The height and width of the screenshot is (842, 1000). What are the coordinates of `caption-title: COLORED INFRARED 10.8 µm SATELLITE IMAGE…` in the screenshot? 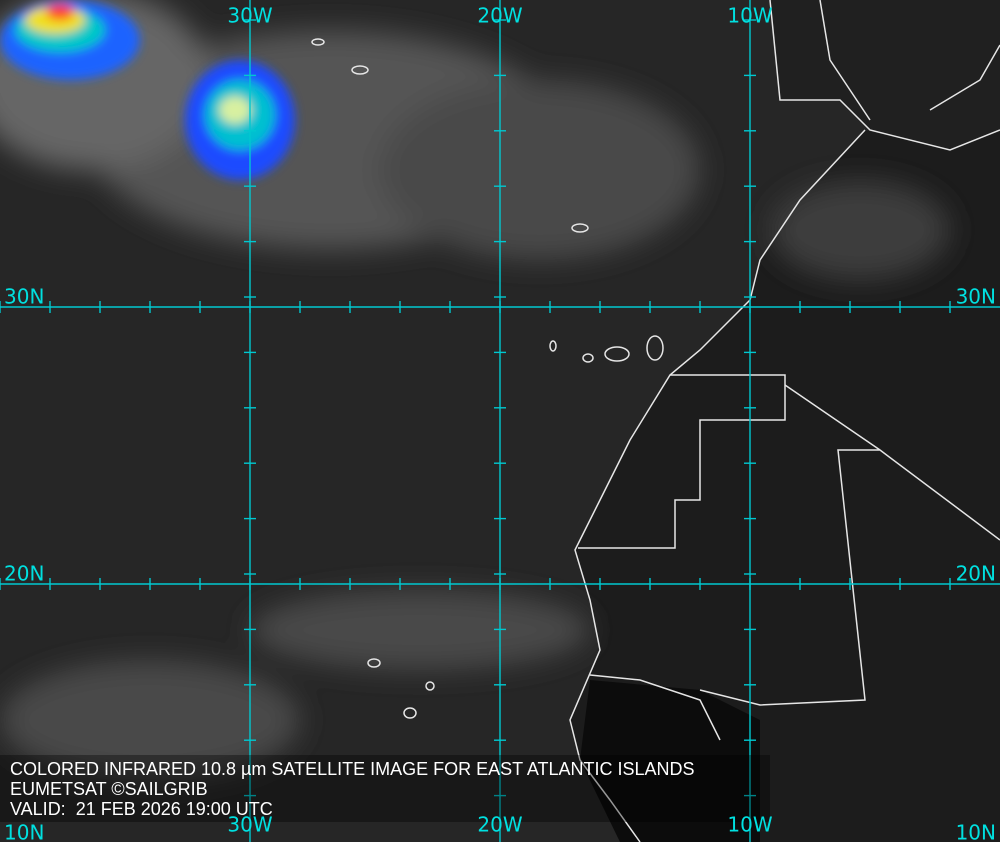 It's located at (352, 769).